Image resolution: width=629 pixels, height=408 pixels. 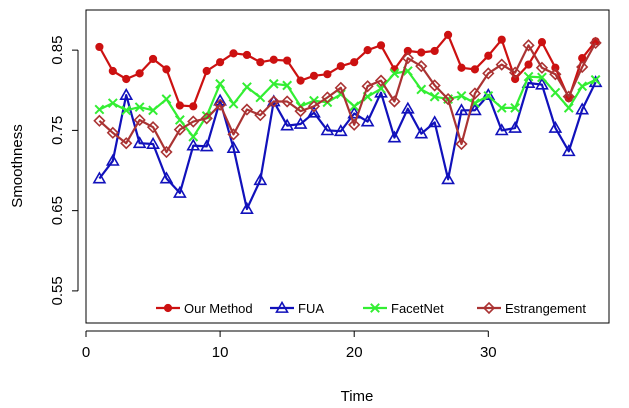 I want to click on legend-label: FUA, so click(x=311, y=308).